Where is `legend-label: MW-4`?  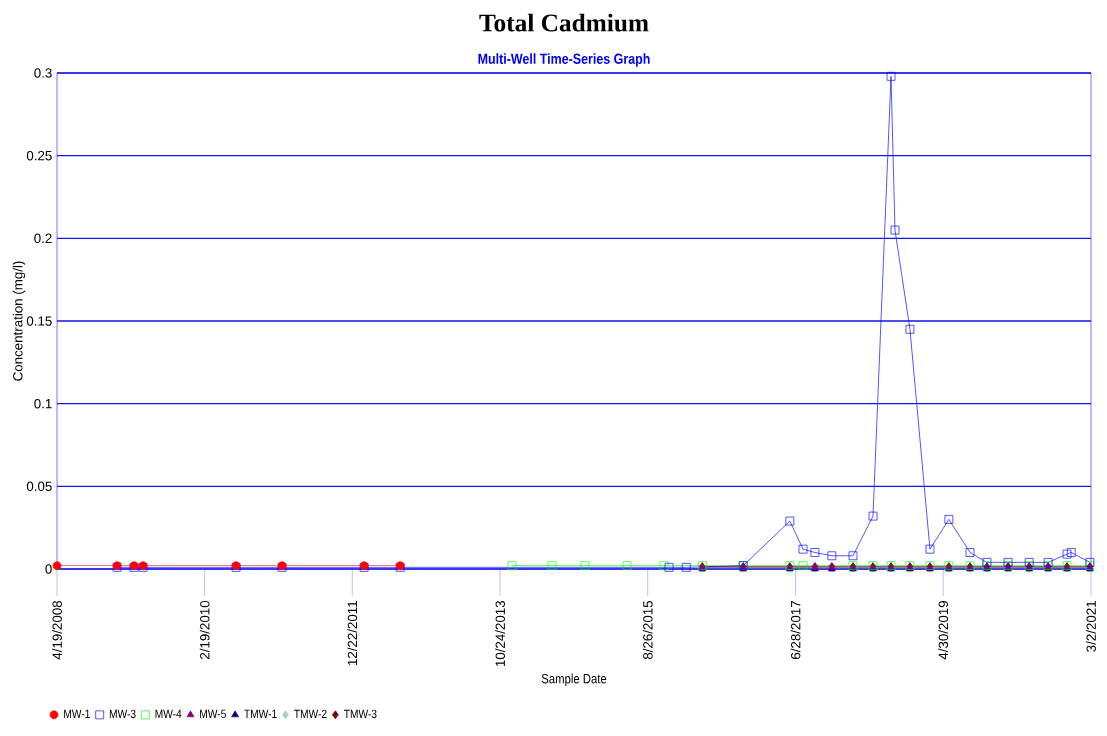
legend-label: MW-4 is located at coordinates (168, 713).